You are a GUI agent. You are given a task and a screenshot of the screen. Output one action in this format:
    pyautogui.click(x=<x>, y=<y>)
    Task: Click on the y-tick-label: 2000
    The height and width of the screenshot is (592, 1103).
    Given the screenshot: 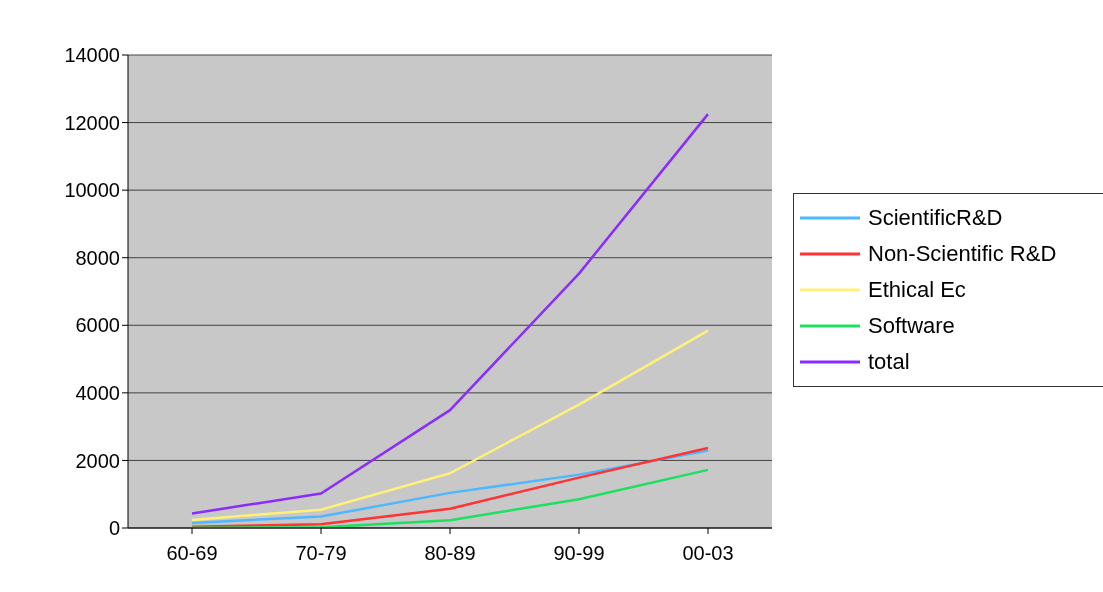 What is the action you would take?
    pyautogui.click(x=97, y=460)
    